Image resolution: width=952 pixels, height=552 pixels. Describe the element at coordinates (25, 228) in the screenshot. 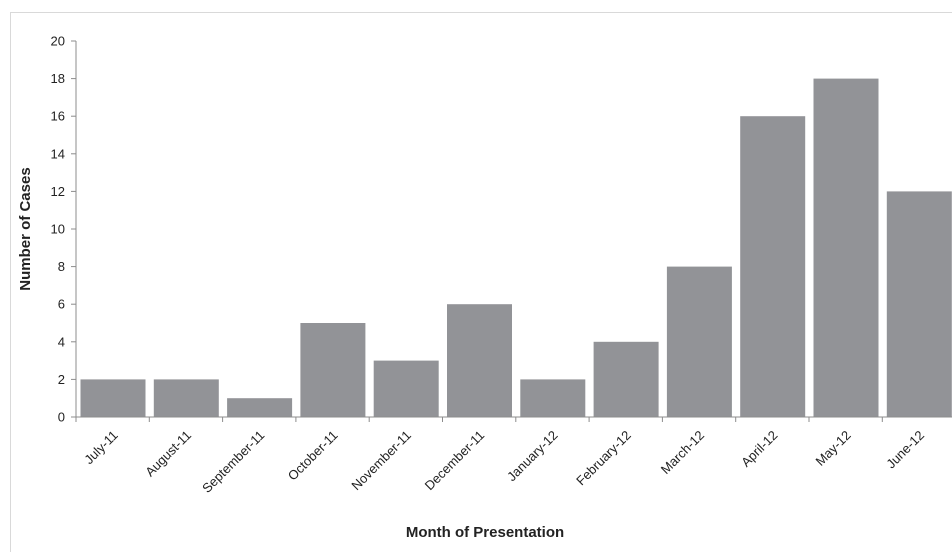

I see `y-axis-title: Number of Cases` at that location.